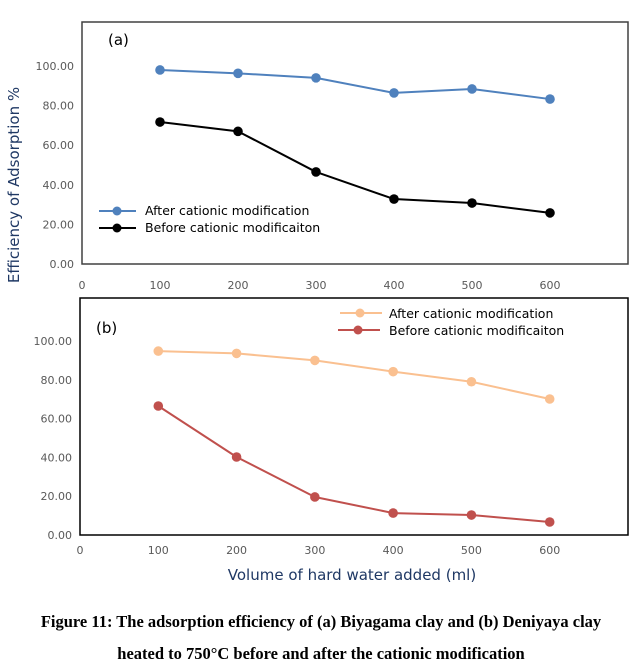 The image size is (642, 667). I want to click on x-ticks-a: 0 100 200 300 400 500 600, so click(320, 285).